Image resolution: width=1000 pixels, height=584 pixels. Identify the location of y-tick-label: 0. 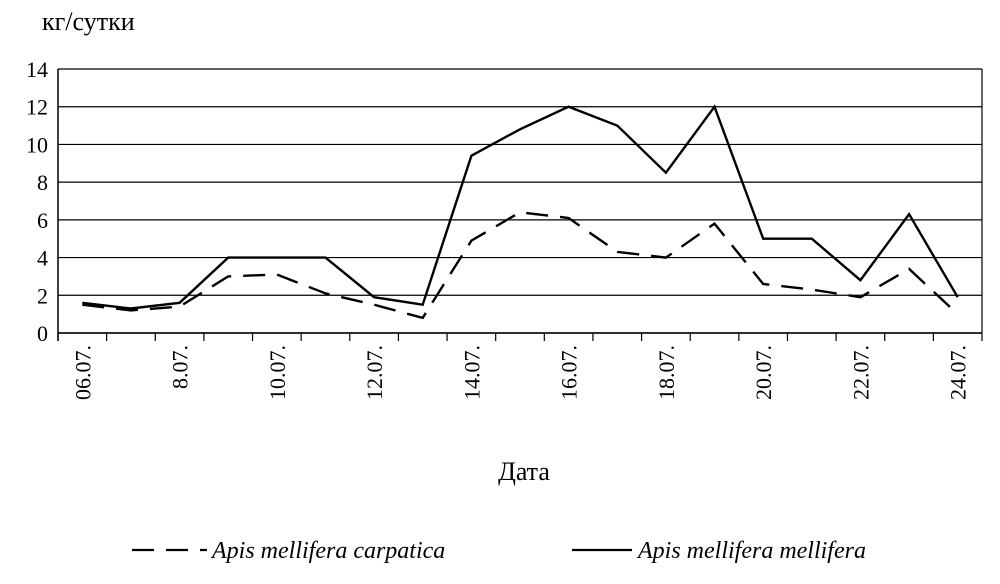
(42, 333).